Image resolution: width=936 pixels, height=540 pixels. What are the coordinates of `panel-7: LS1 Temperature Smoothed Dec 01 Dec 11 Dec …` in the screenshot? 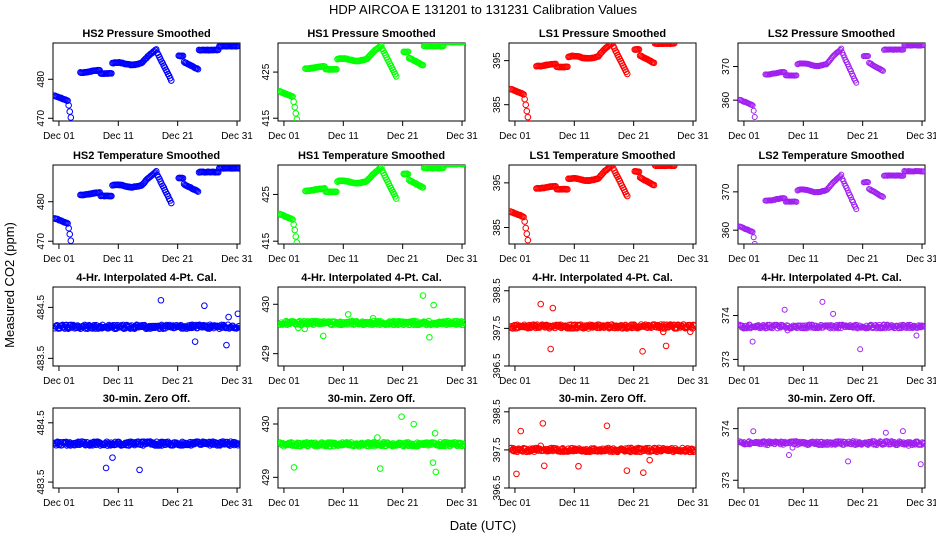 It's located at (600, 207).